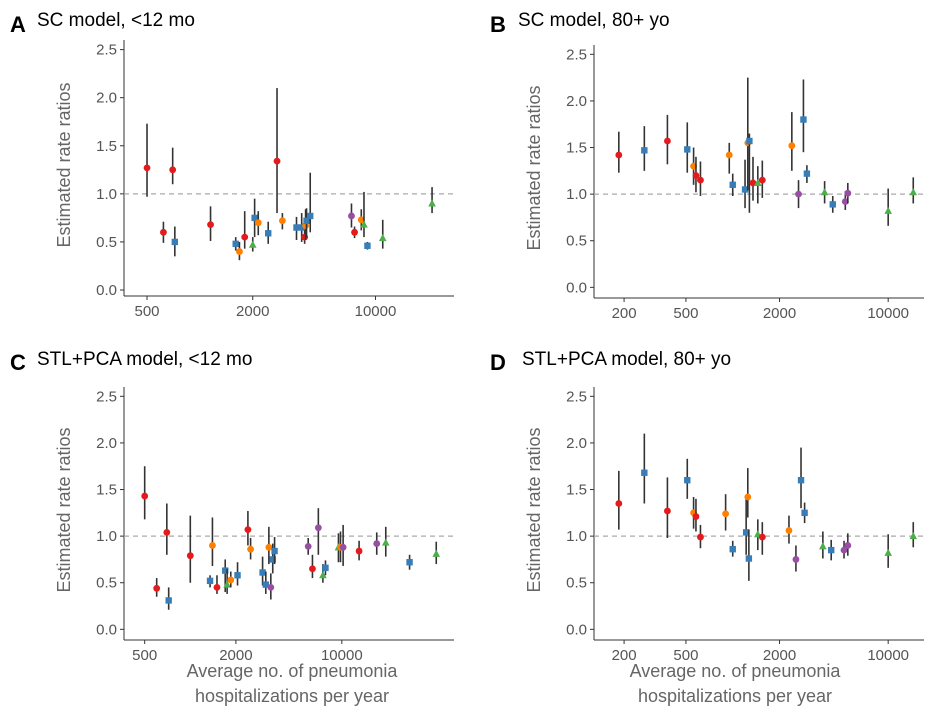  I want to click on y-tick-label: 1.0, so click(576, 536).